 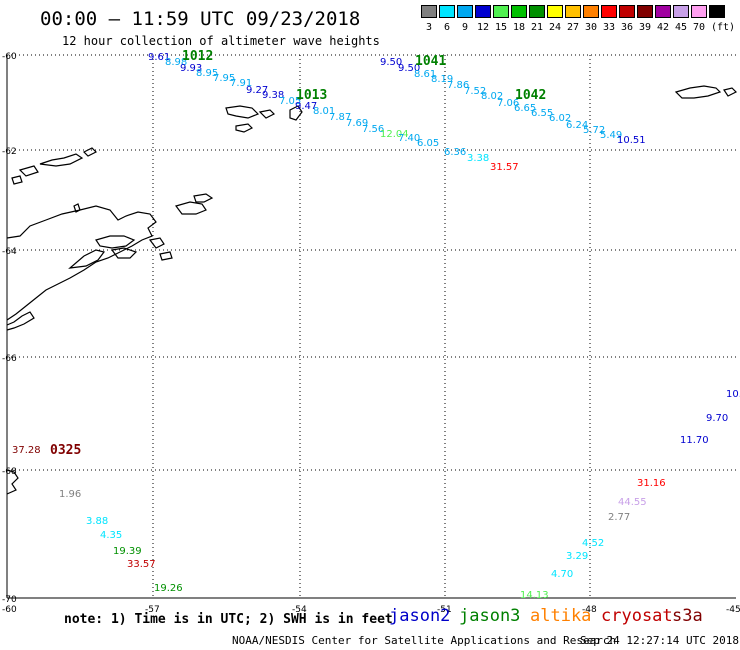 What do you see at coordinates (273, 95) in the screenshot?
I see `wave-height-label: 9.38` at bounding box center [273, 95].